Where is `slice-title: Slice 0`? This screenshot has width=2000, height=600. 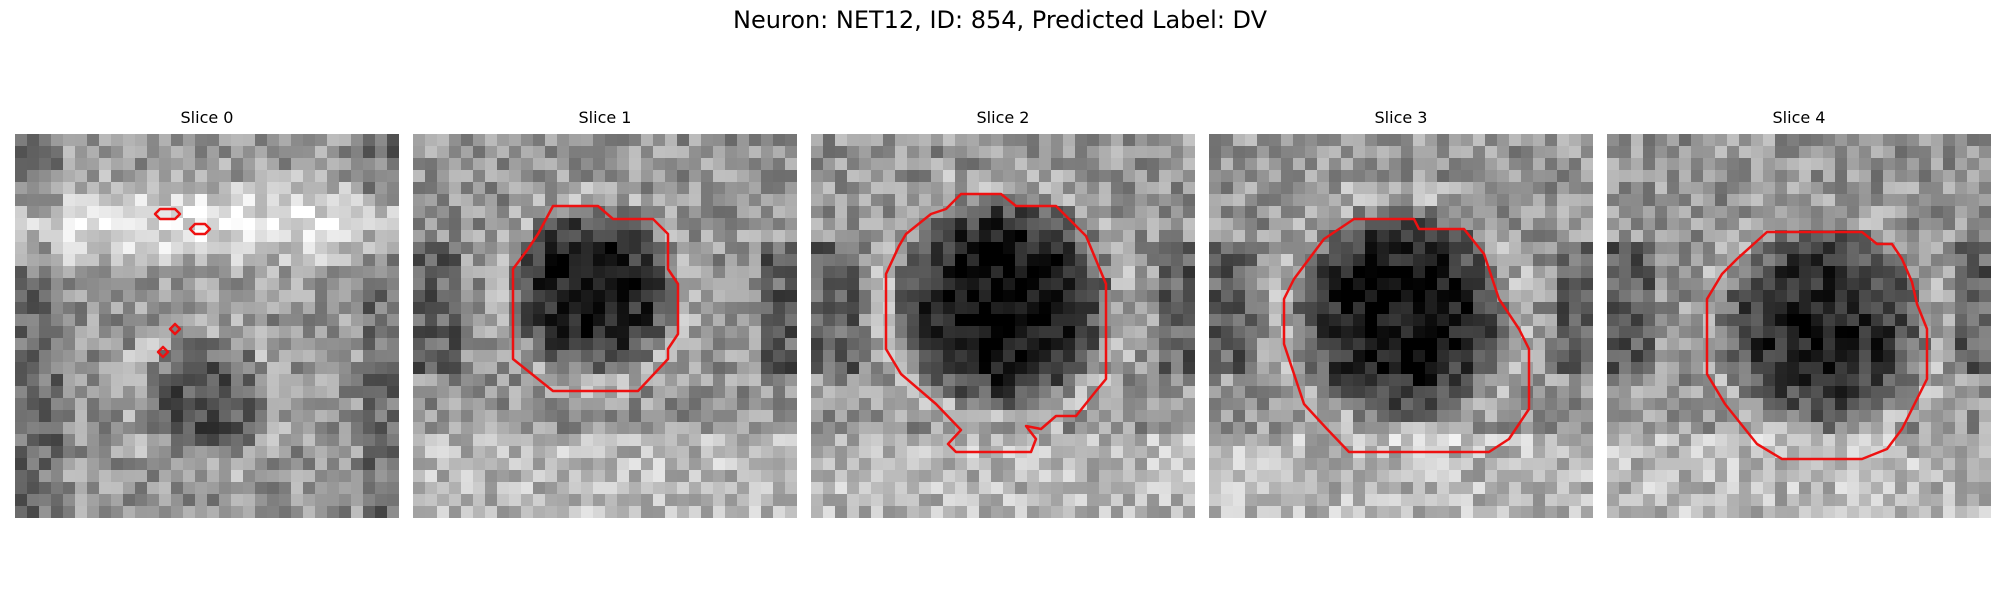 slice-title: Slice 0 is located at coordinates (207, 117).